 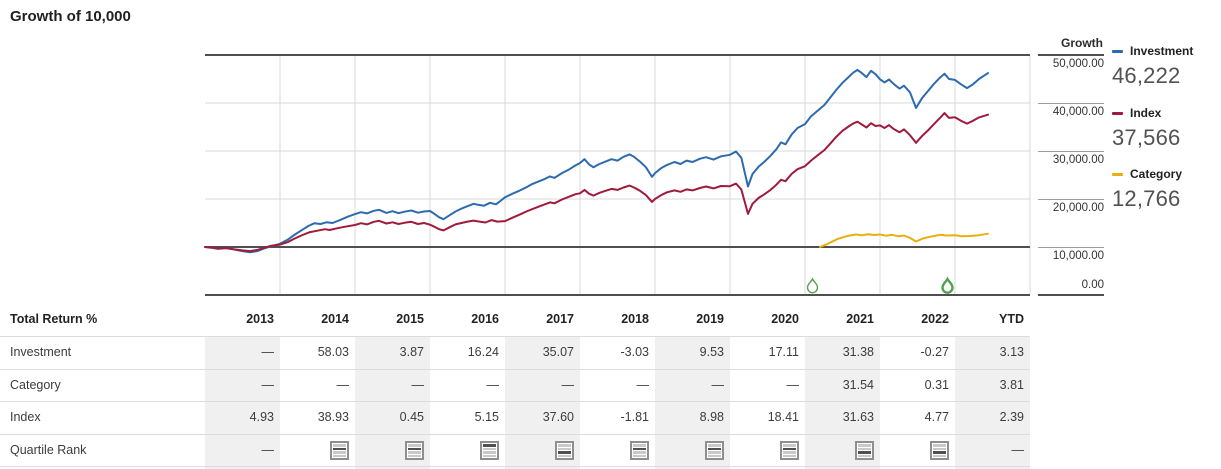 I want to click on legend-item-index: Index 37,566, so click(x=1146, y=128).